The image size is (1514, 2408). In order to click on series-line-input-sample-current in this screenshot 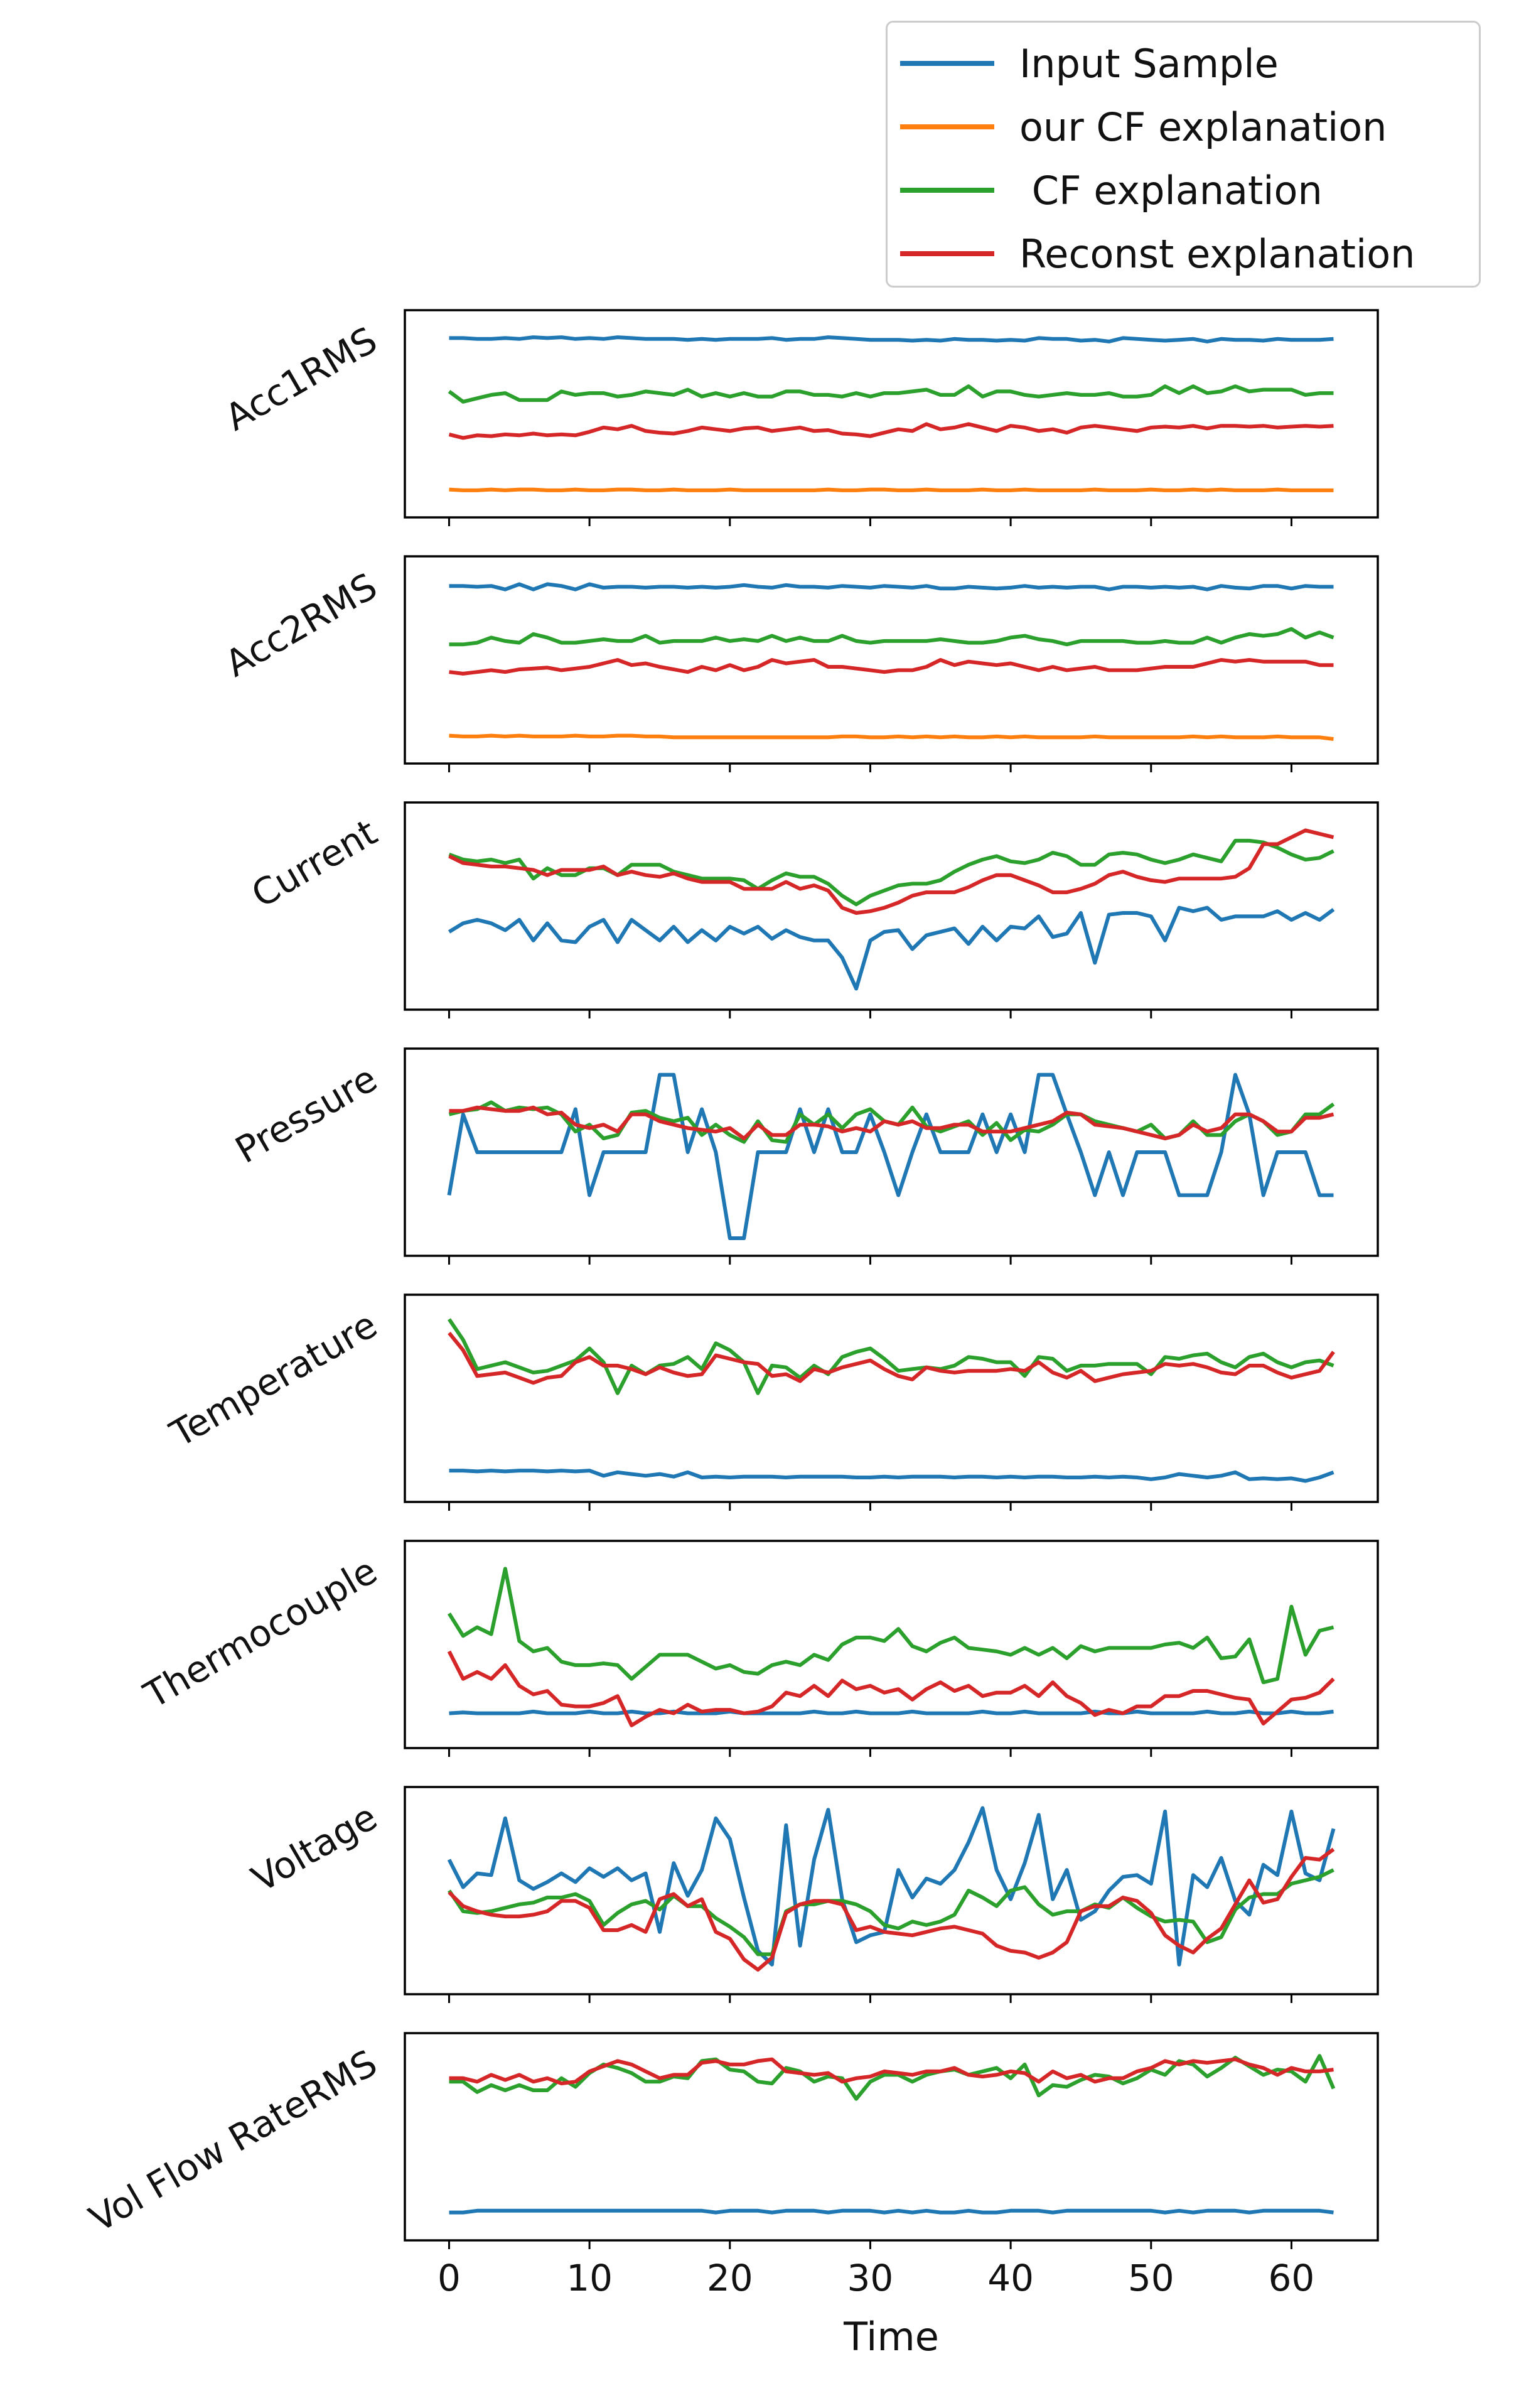, I will do `click(891, 948)`.